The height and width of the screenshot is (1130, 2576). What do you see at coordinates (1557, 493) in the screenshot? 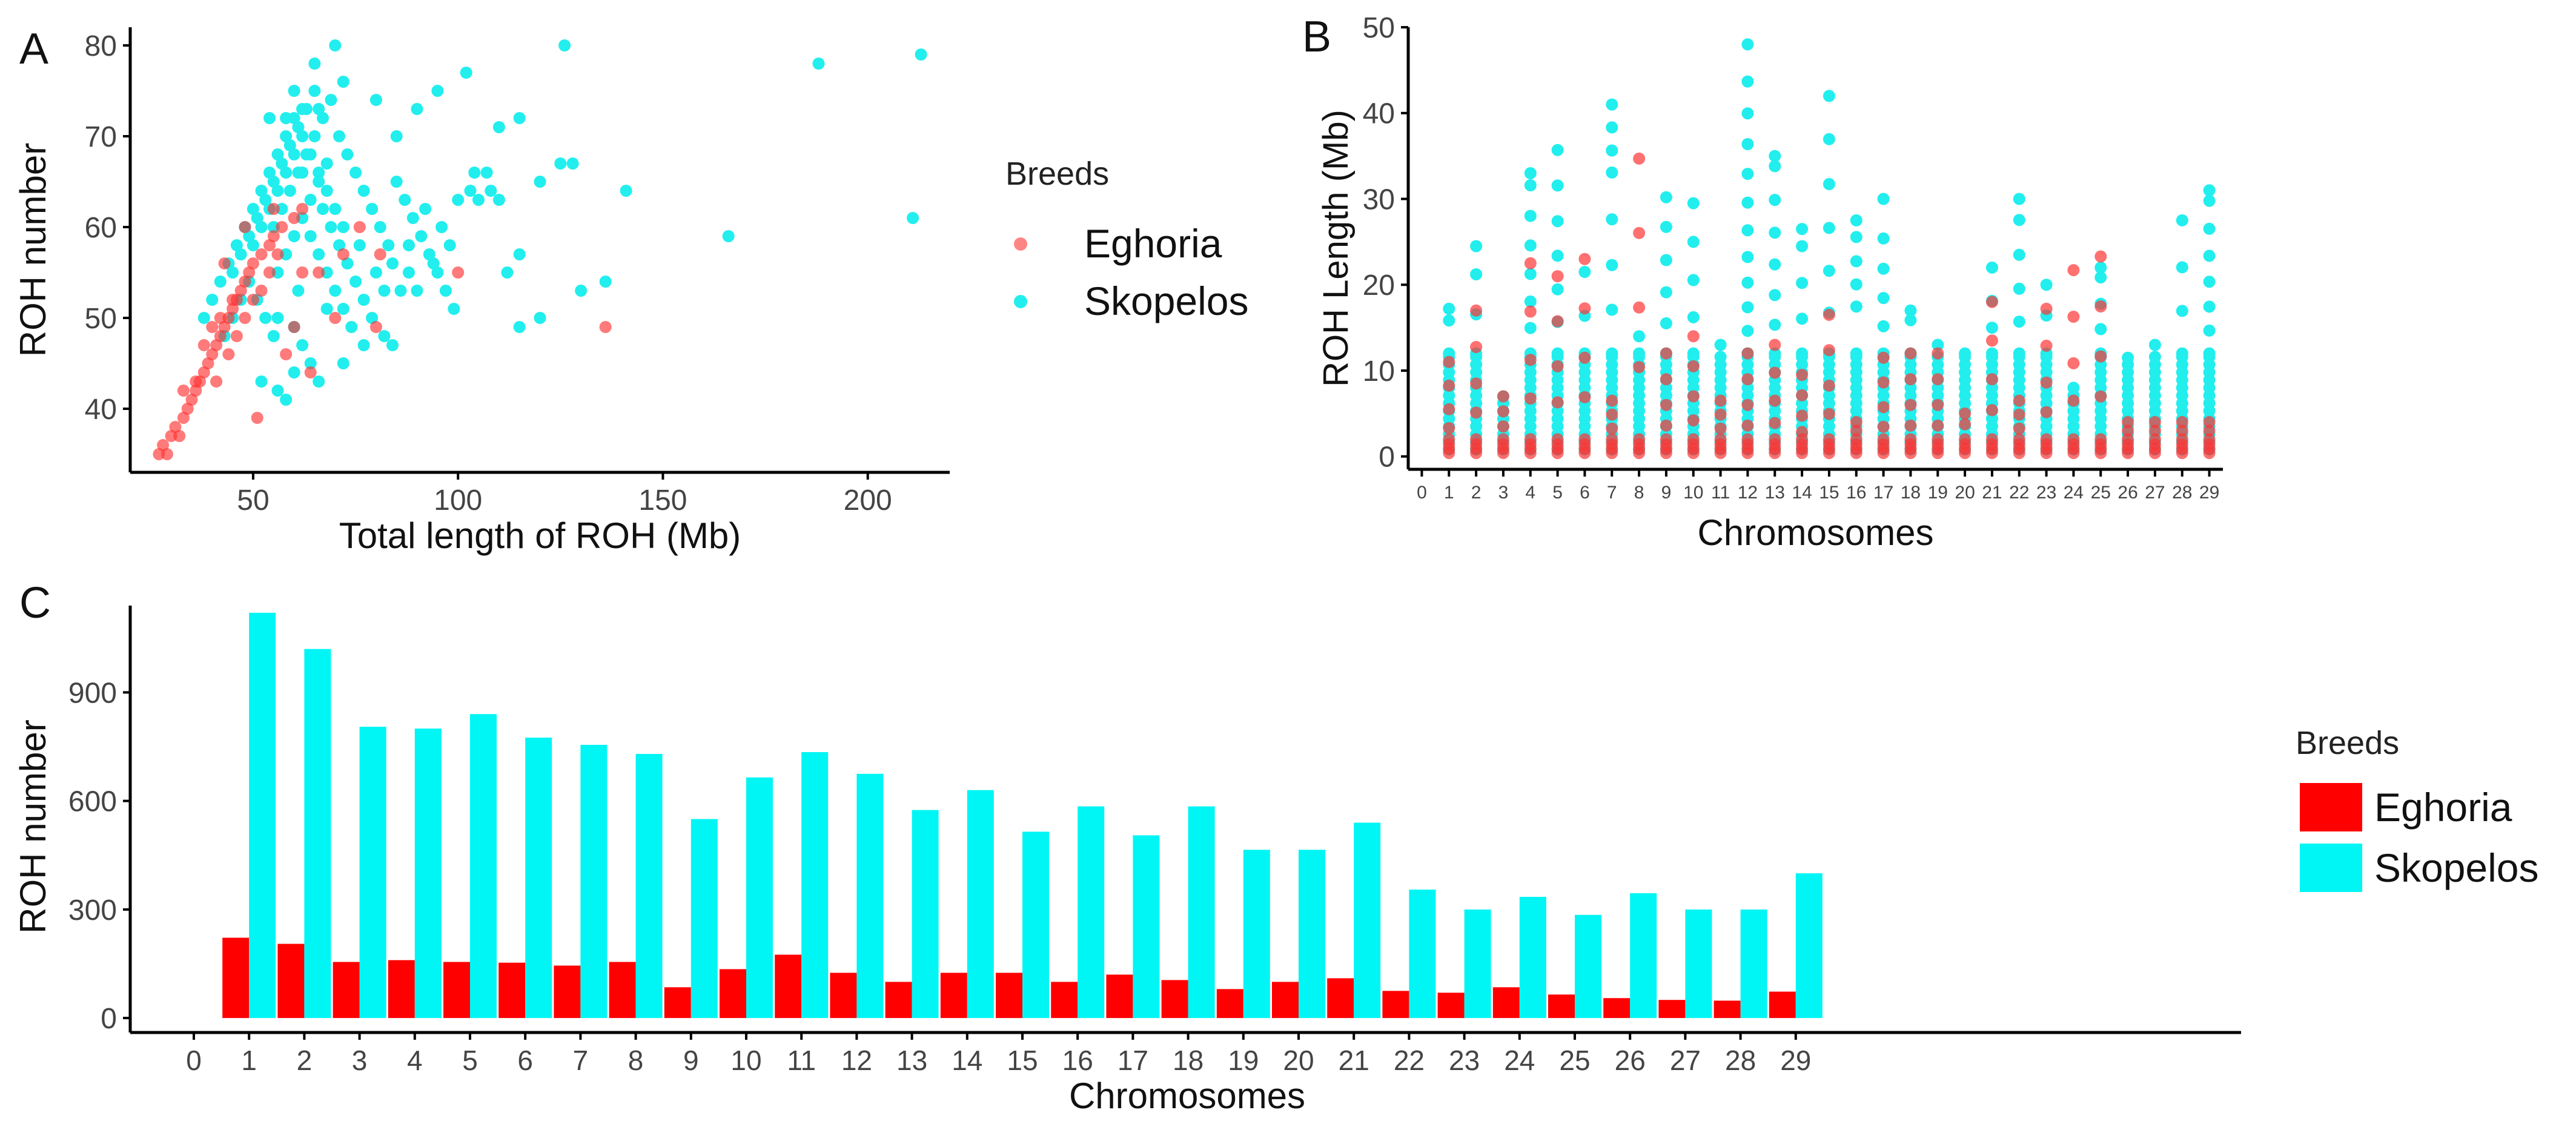
I see `tick-label-b-x-5: 5` at bounding box center [1557, 493].